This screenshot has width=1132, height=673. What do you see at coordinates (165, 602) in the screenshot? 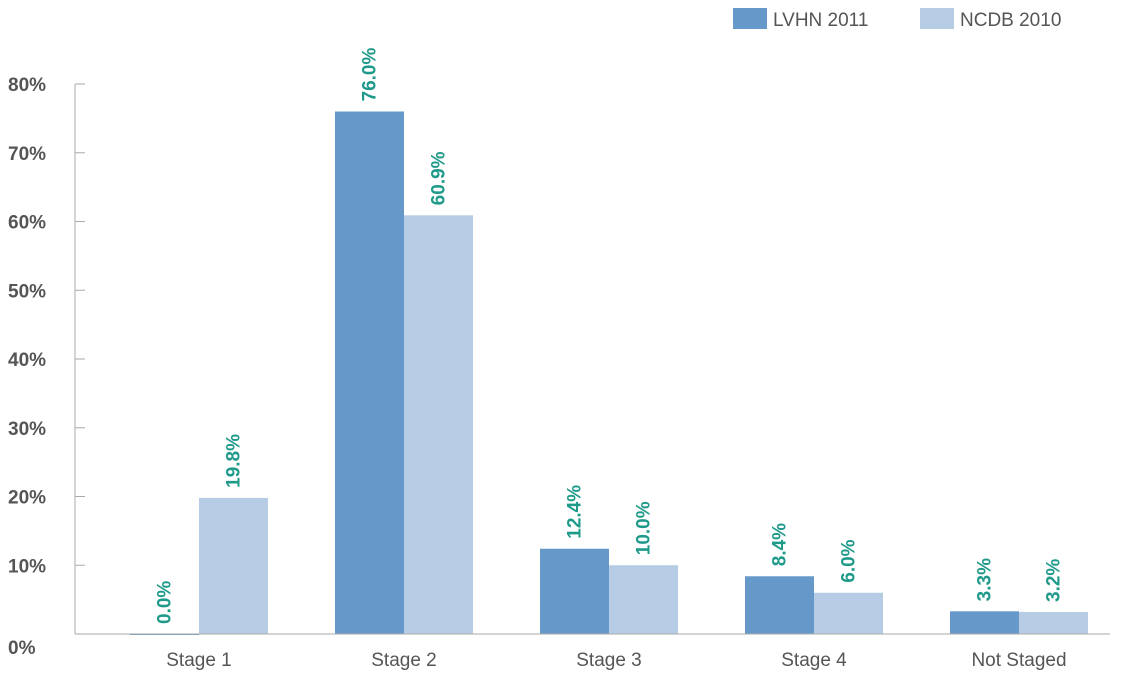
I see `data-label: 0.0%` at bounding box center [165, 602].